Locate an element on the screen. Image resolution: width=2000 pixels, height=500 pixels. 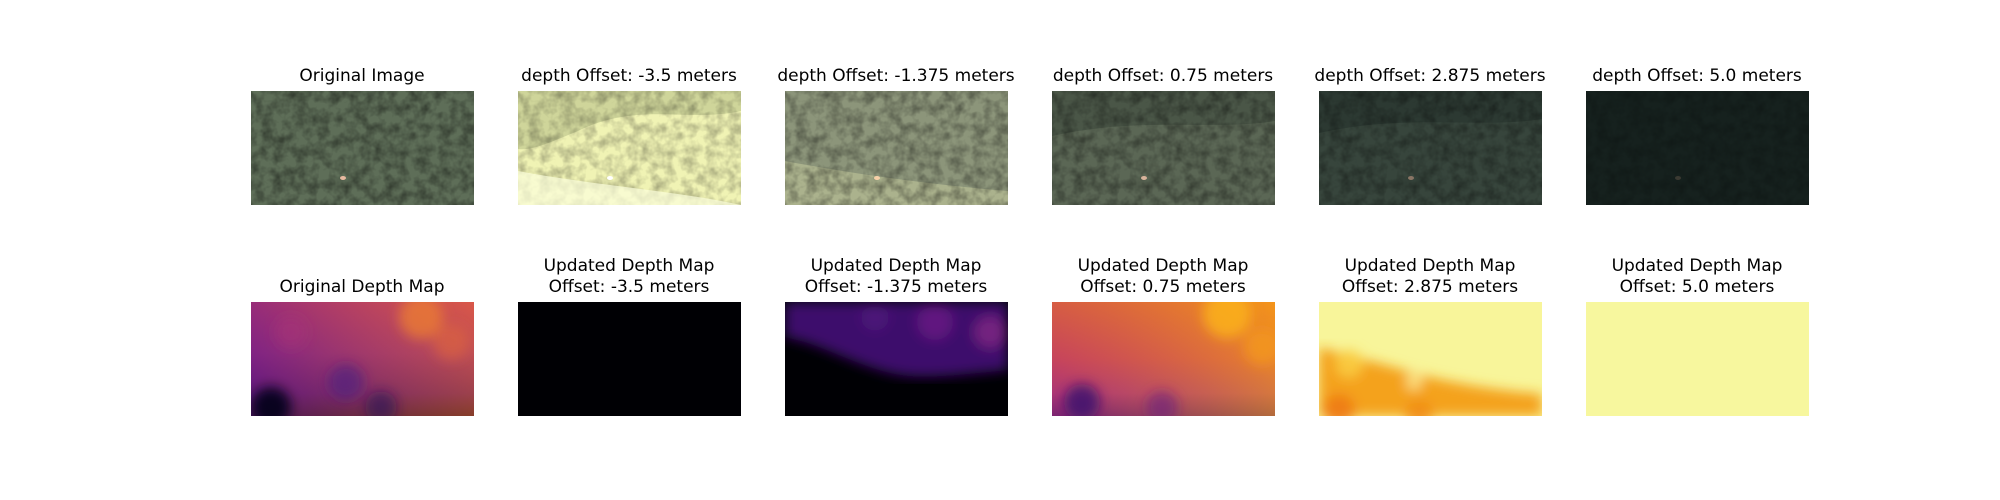
offset-label: Offset: -3.5 meters is located at coordinates (629, 287).